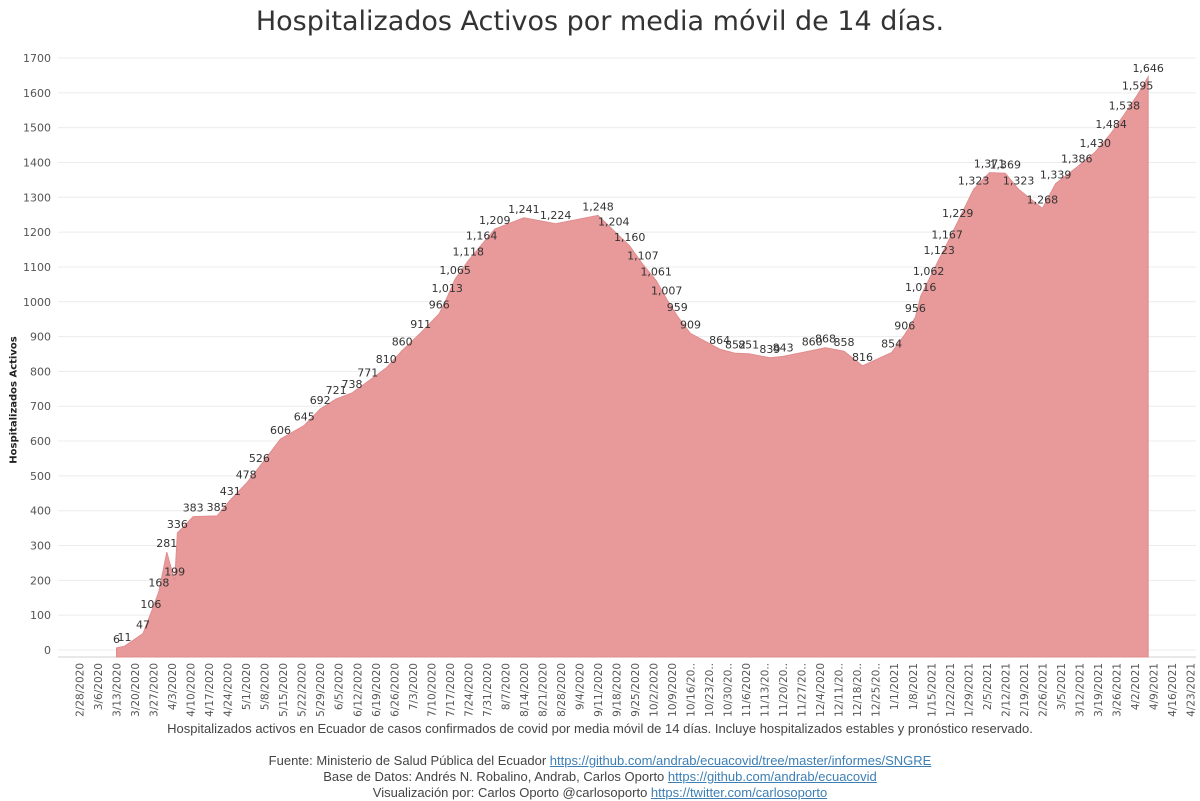 This screenshot has width=1200, height=801. What do you see at coordinates (280, 430) in the screenshot?
I see `data-label: 606` at bounding box center [280, 430].